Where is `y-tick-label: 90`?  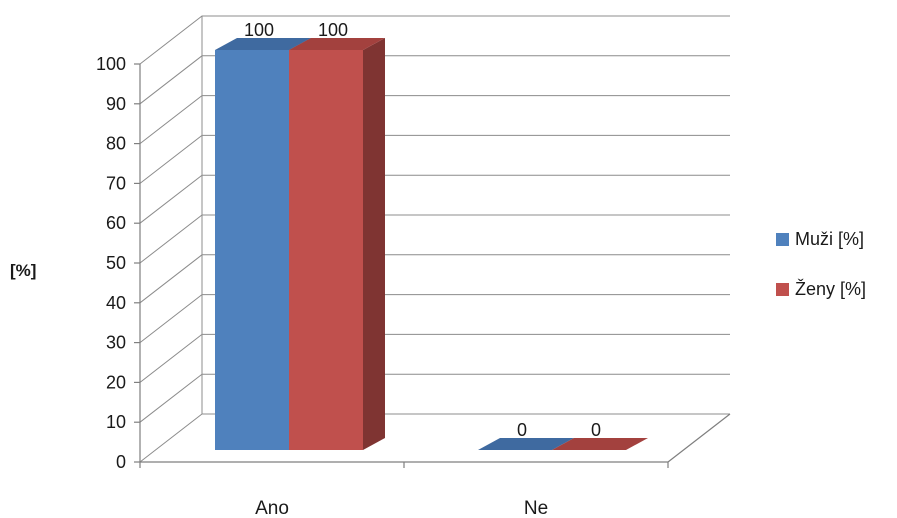
y-tick-label: 90 is located at coordinates (116, 104).